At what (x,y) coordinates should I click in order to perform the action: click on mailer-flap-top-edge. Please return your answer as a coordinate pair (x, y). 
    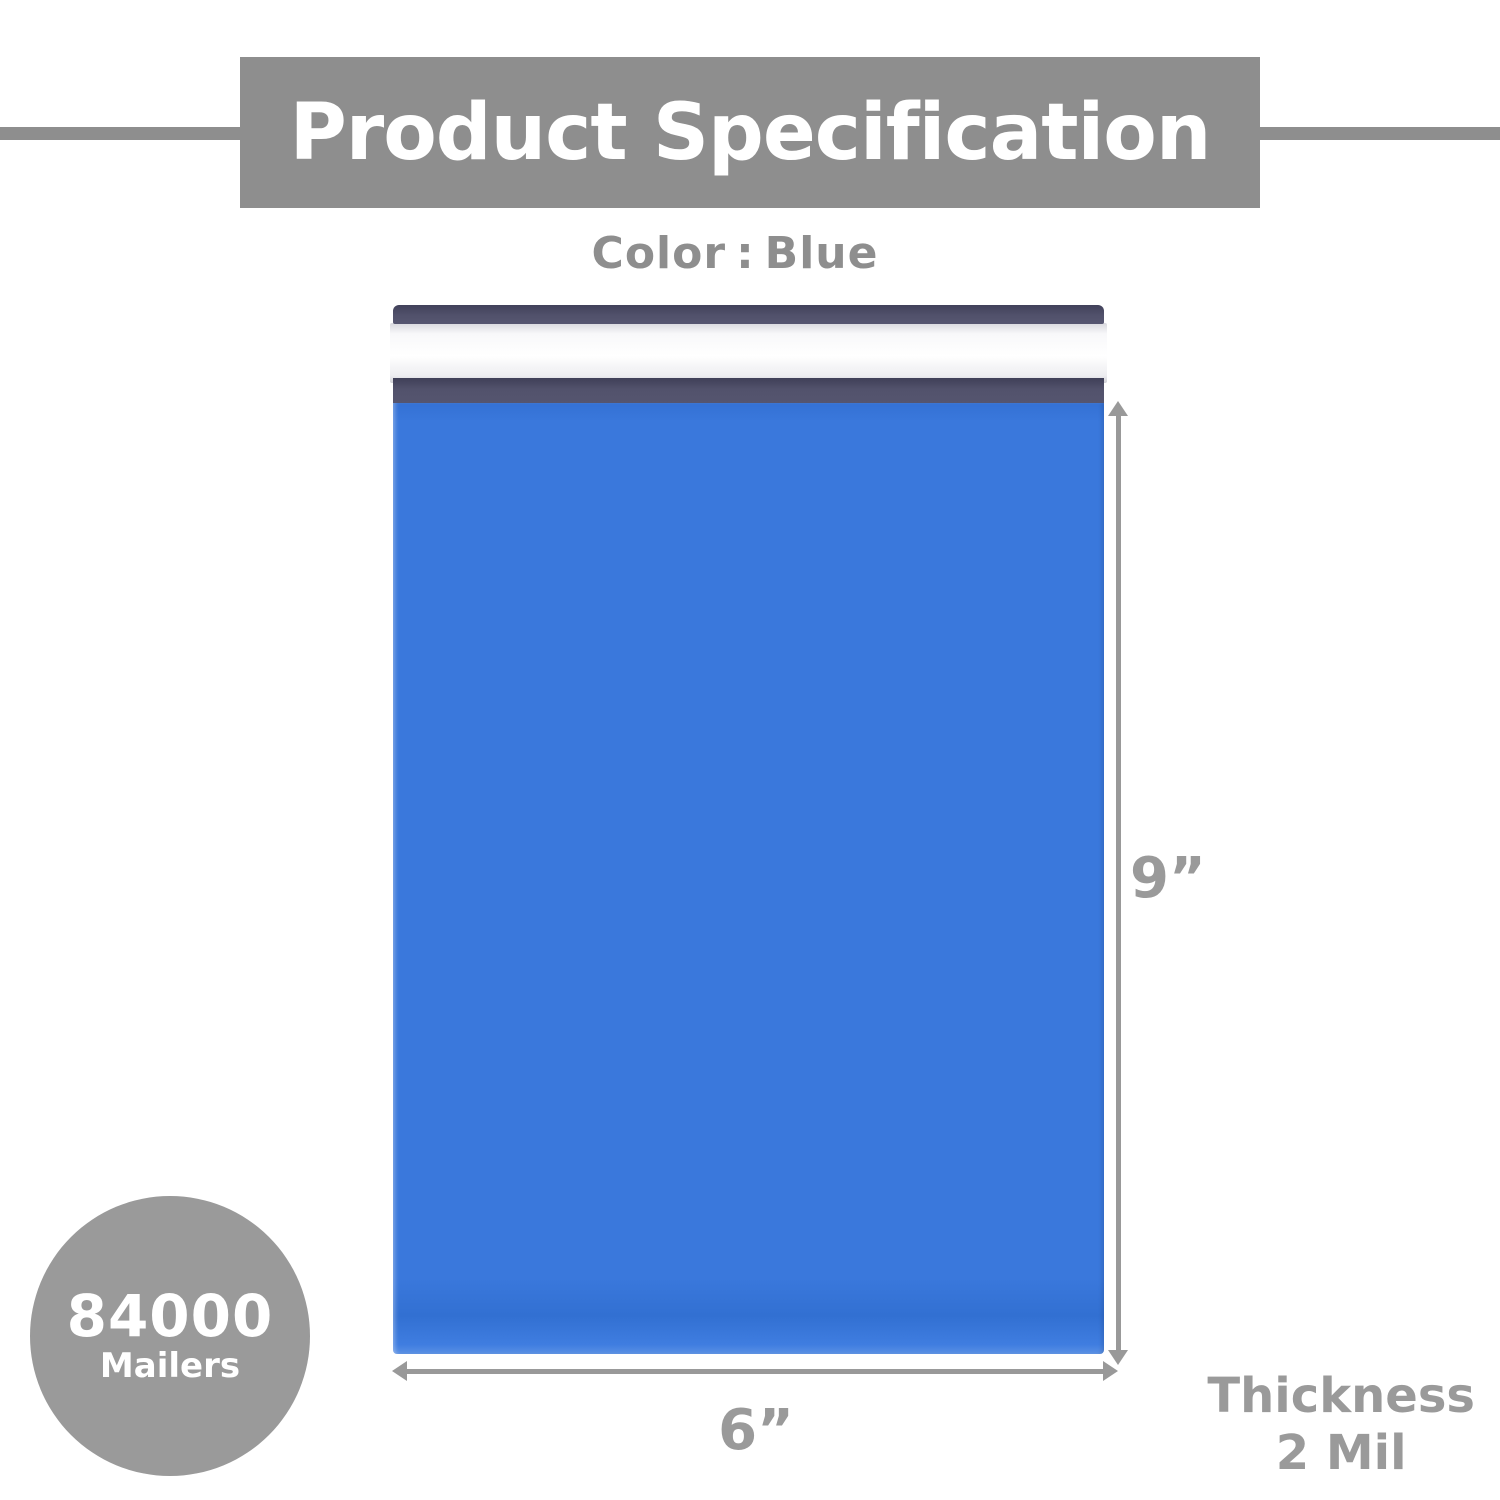
    Looking at the image, I should click on (748, 314).